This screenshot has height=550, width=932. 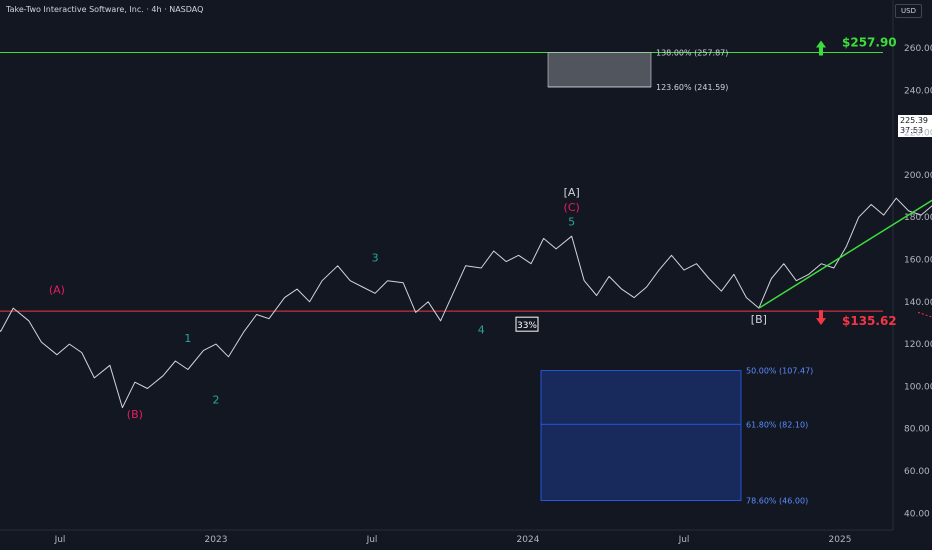 I want to click on wave-label: 1, so click(x=187, y=338).